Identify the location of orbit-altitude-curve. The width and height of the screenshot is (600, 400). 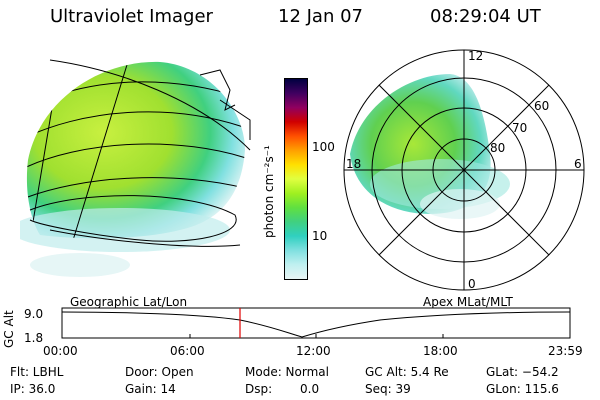
(316, 324).